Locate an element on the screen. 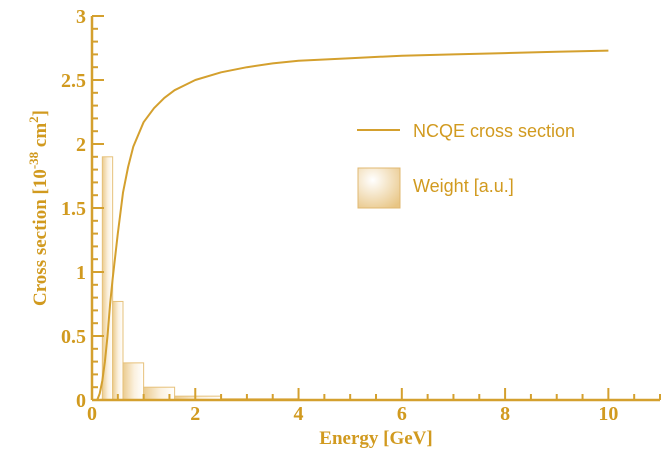  y-axis-title-exponent: -38 is located at coordinates (33, 160).